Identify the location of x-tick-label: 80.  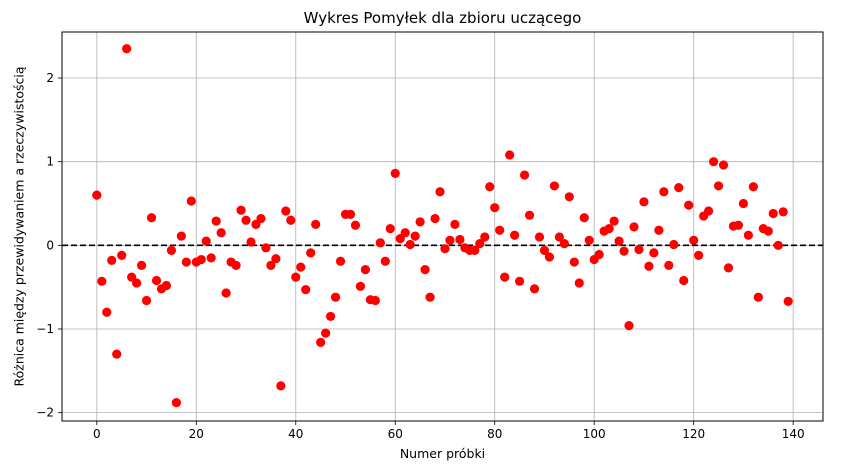
(494, 434).